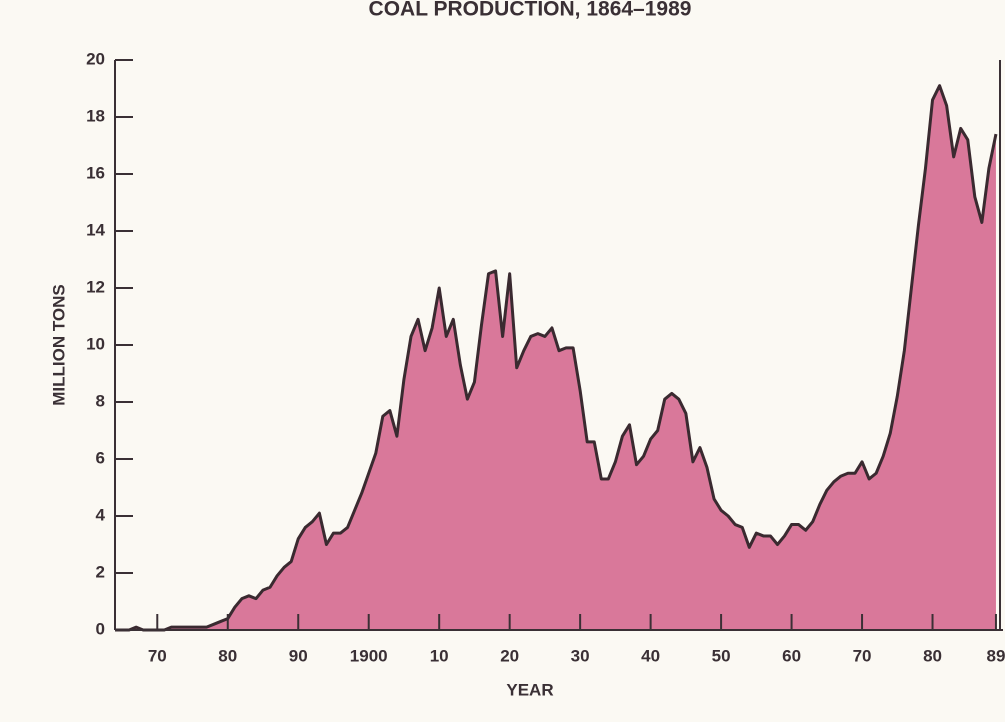 Image resolution: width=1005 pixels, height=722 pixels. Describe the element at coordinates (580, 655) in the screenshot. I see `x-tick-label: 30` at that location.